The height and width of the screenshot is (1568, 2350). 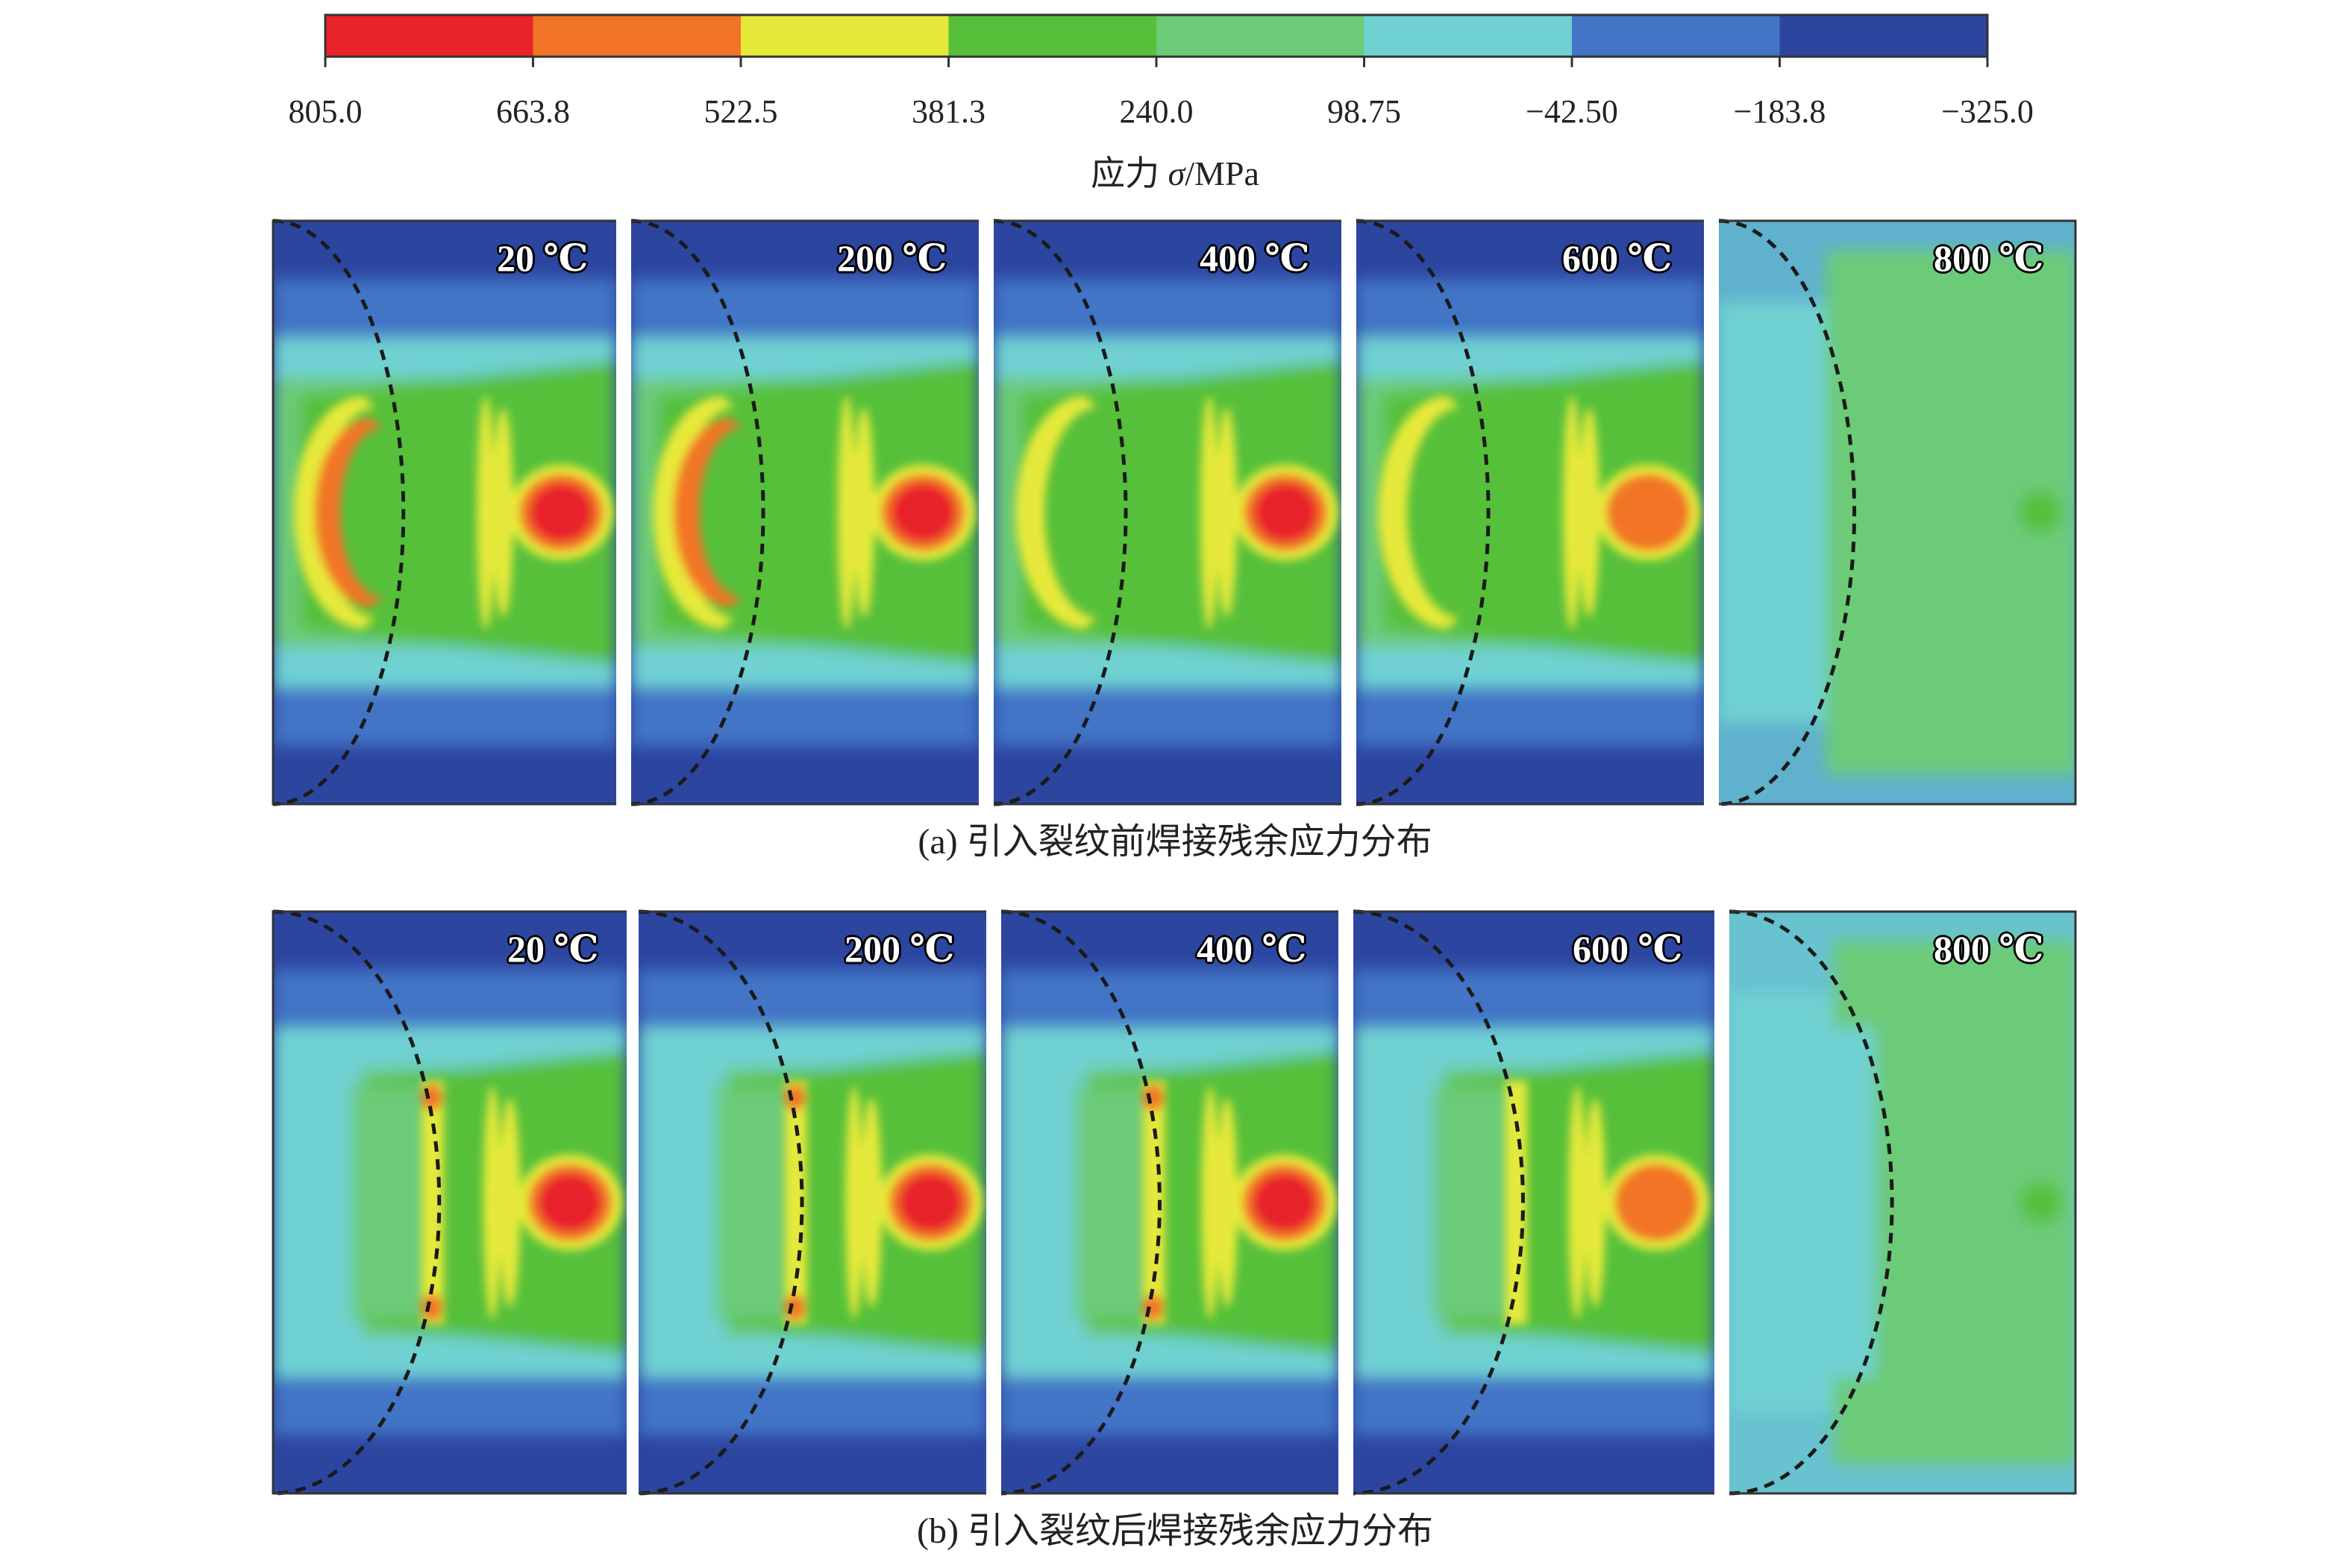 What do you see at coordinates (1987, 111) in the screenshot?
I see `colorbar-tick-label: −325.0` at bounding box center [1987, 111].